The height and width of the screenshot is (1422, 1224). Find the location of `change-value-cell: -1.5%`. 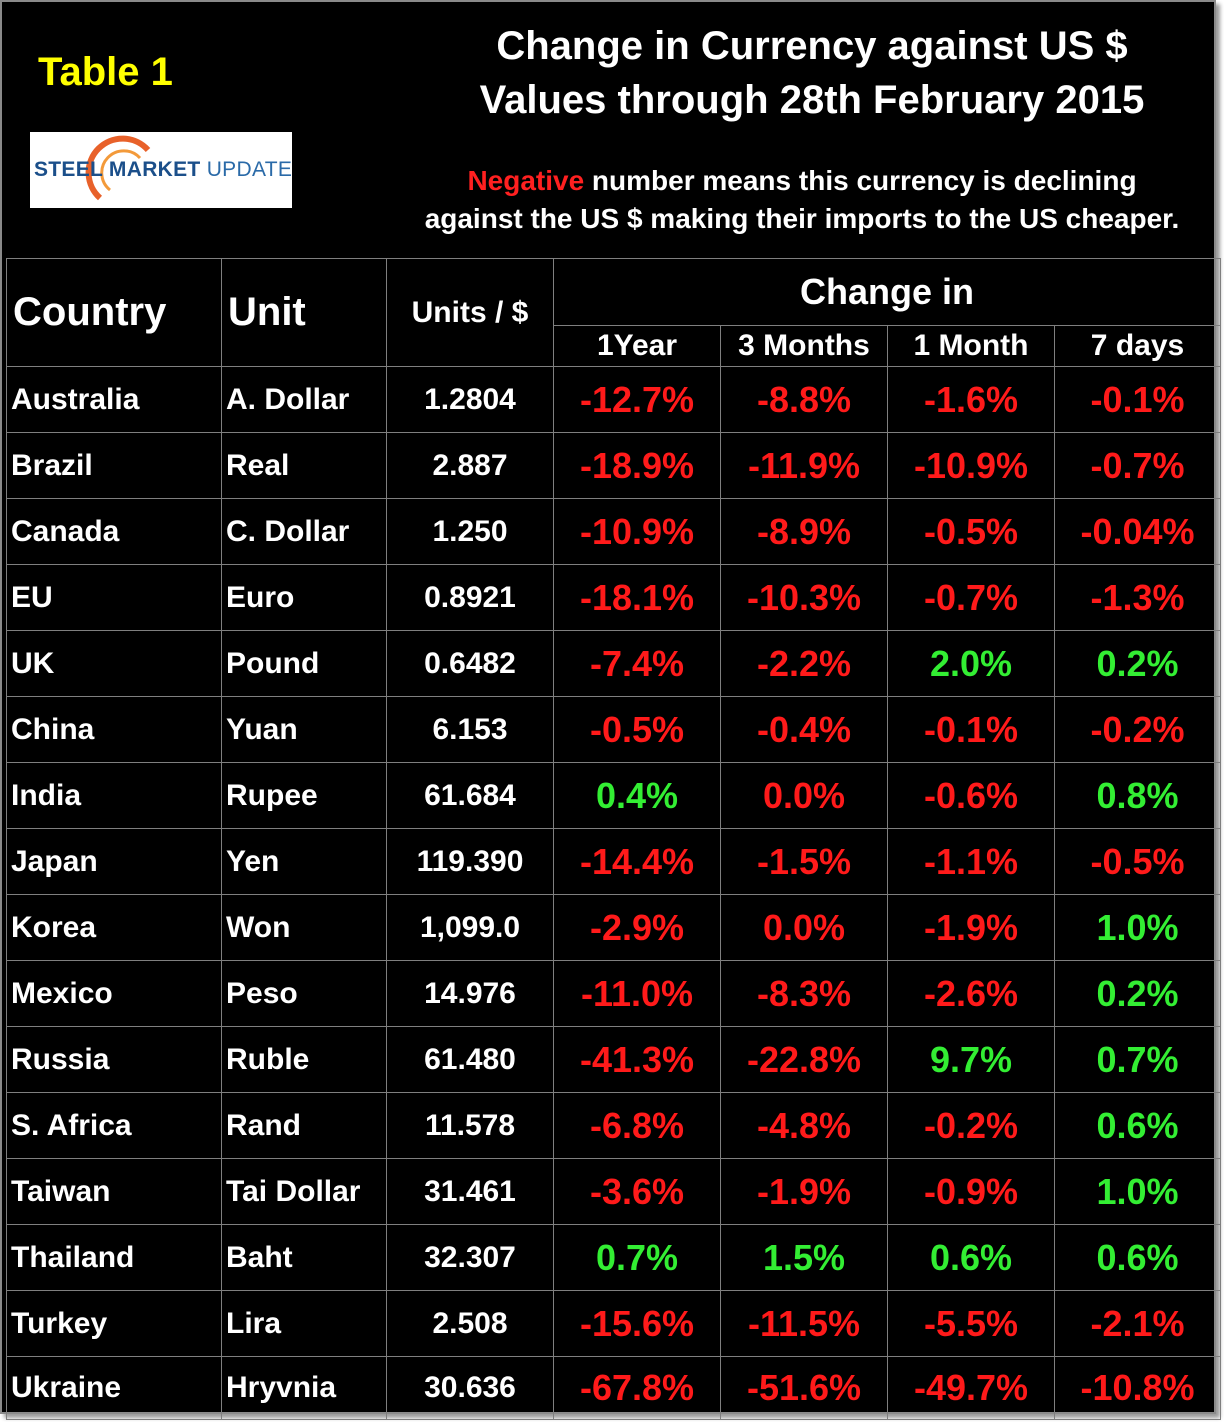

change-value-cell: -1.5% is located at coordinates (804, 861).